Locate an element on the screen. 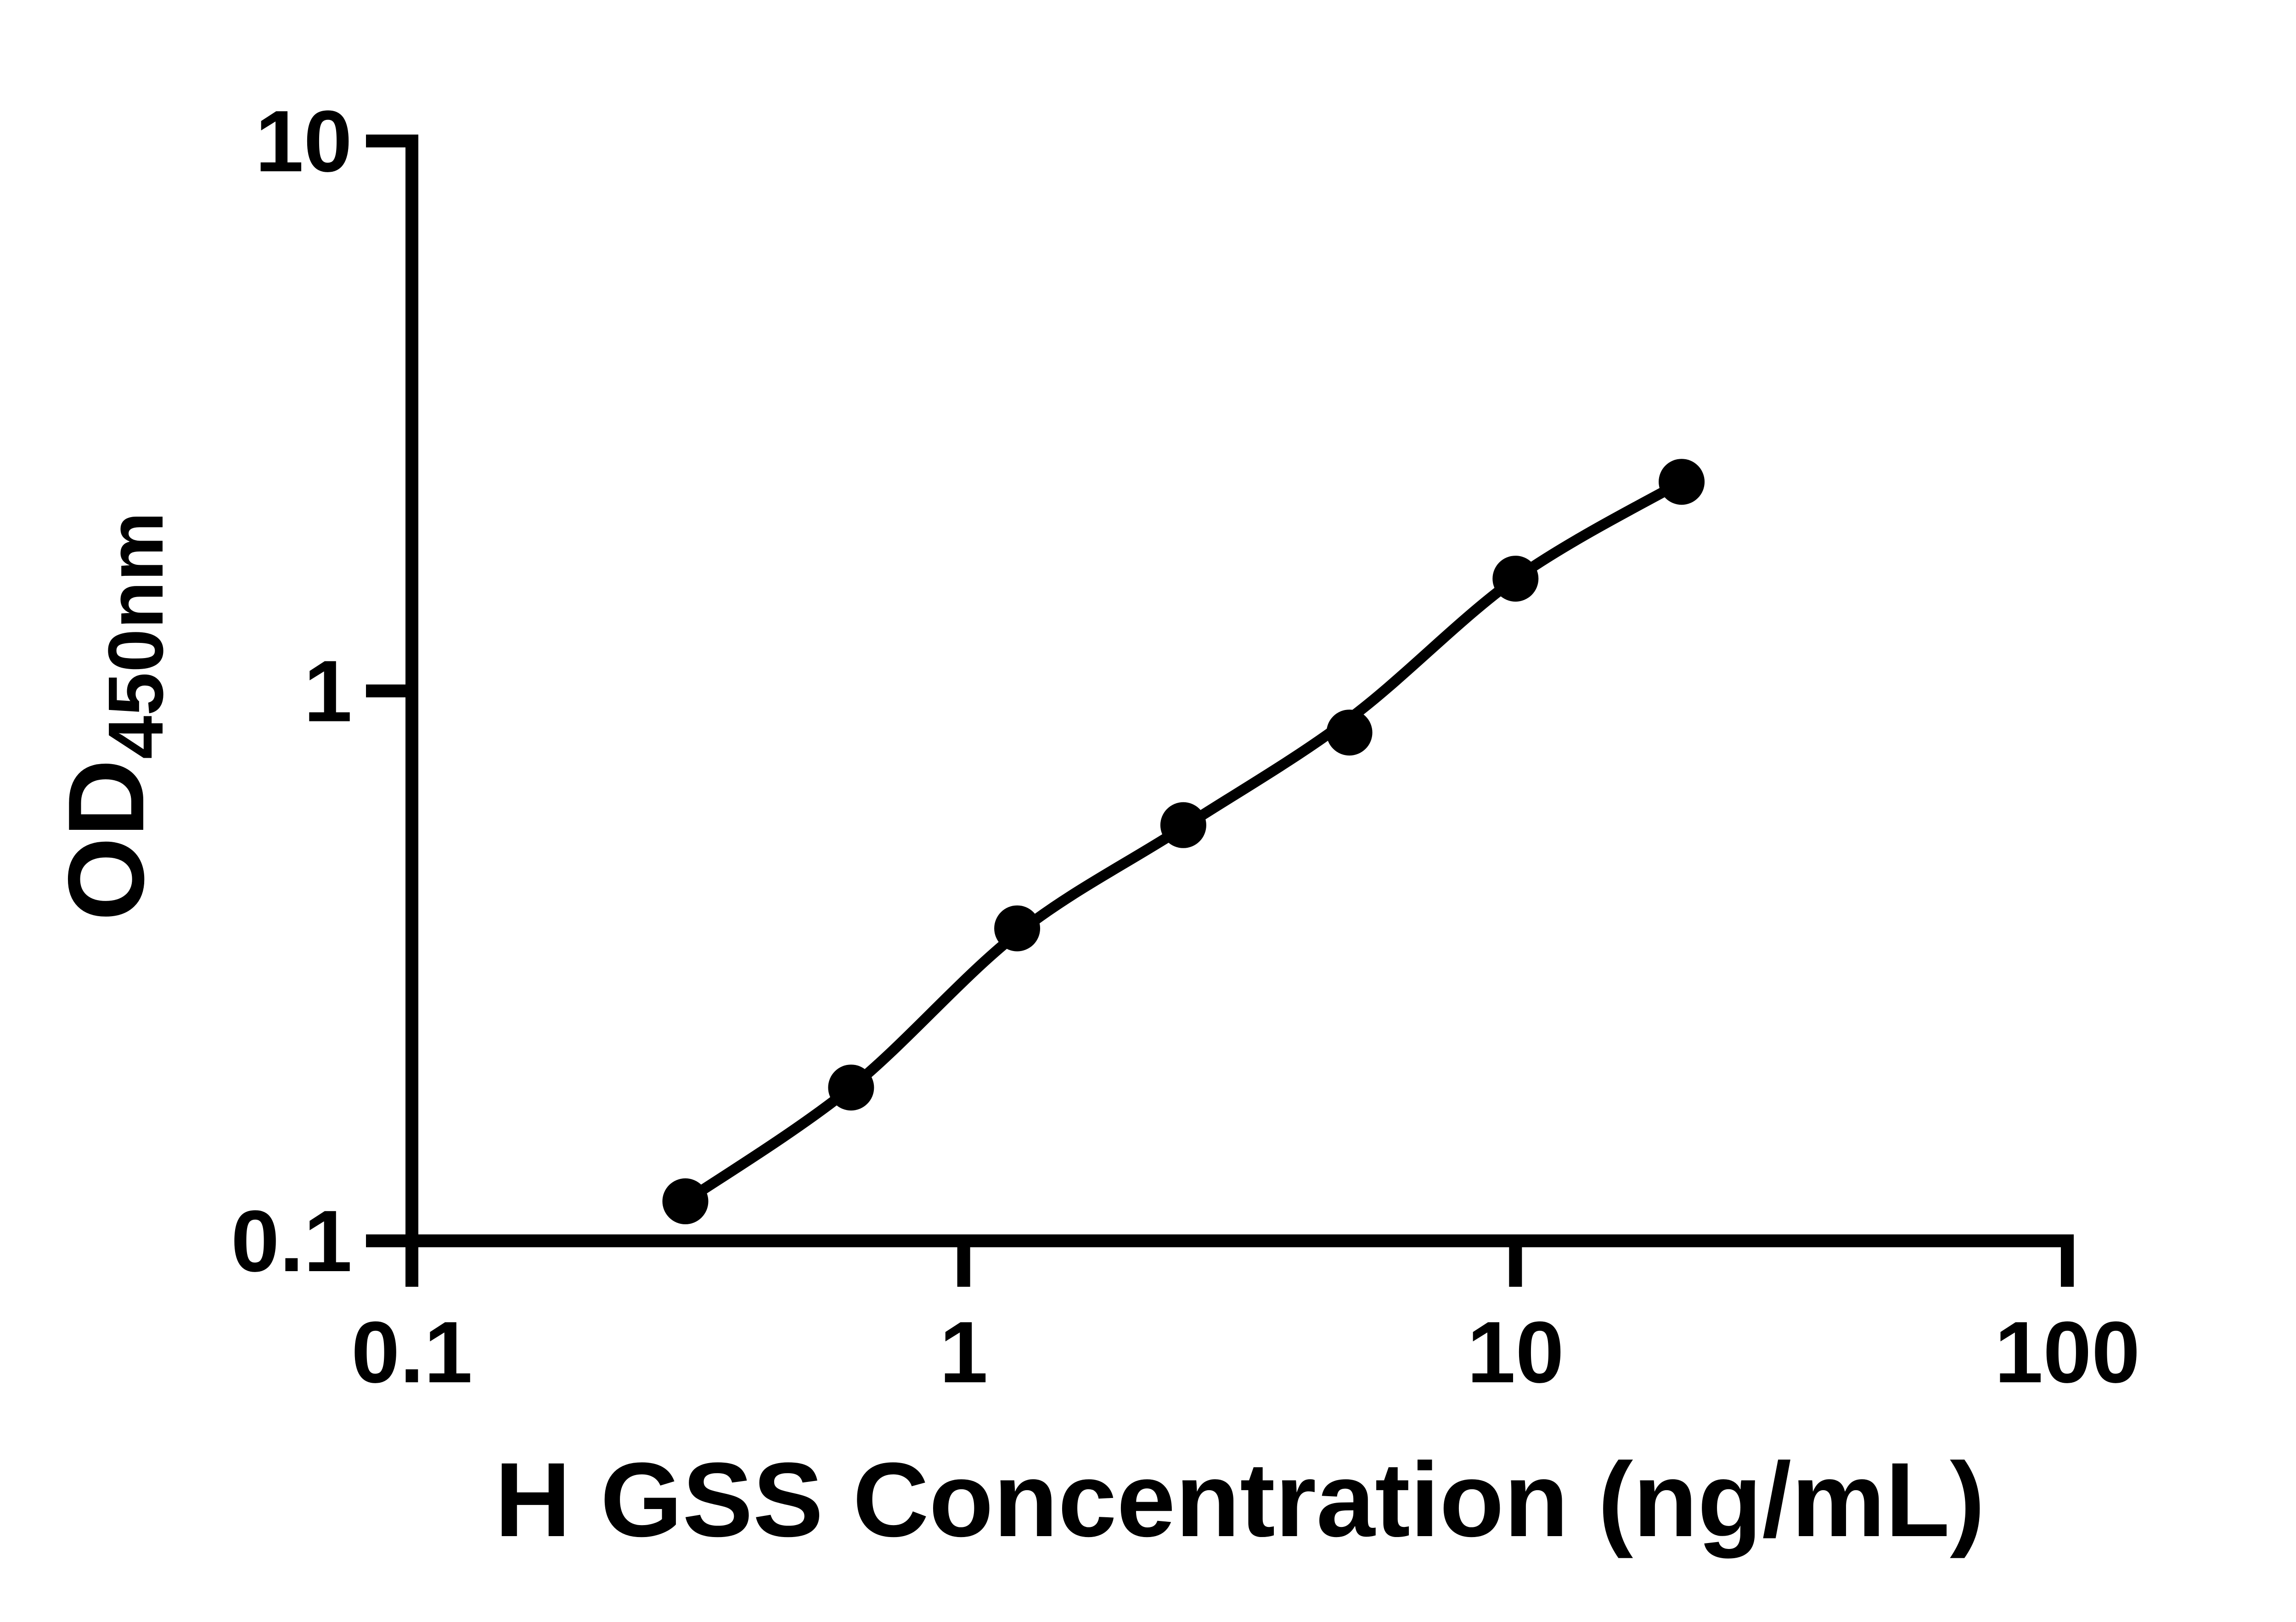  x-axis-title: H GSS Concentration (ng/mL) is located at coordinates (1240, 1500).